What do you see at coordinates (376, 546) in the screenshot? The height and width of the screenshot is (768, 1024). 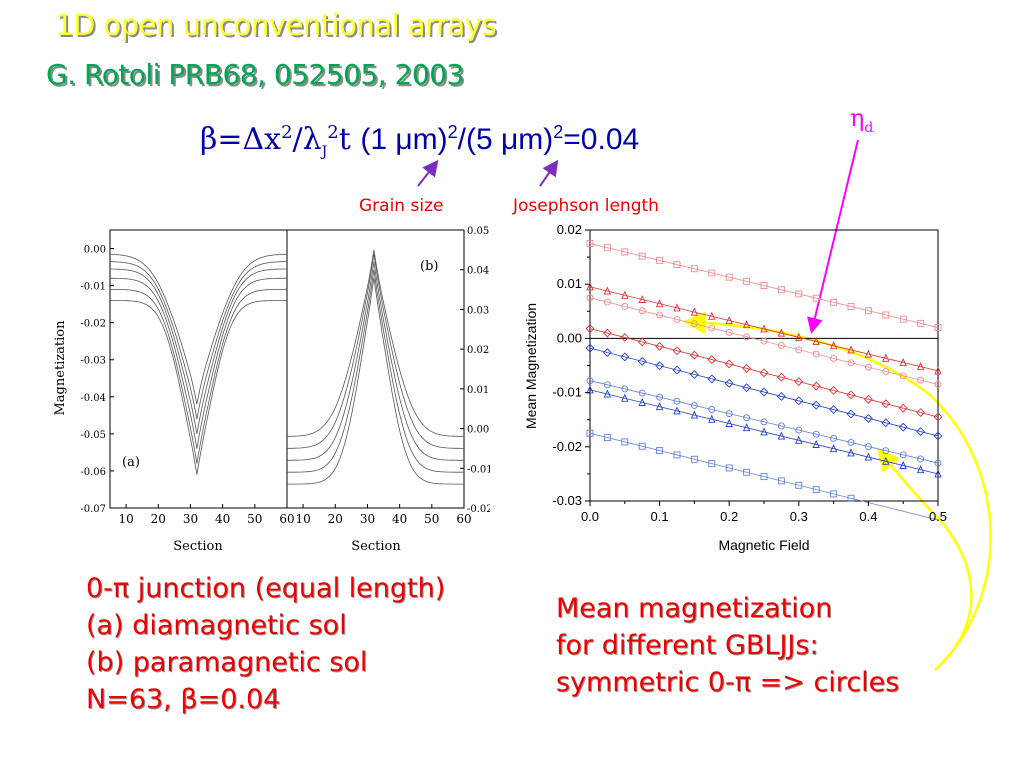 I see `panel-b-xlabel: Section` at bounding box center [376, 546].